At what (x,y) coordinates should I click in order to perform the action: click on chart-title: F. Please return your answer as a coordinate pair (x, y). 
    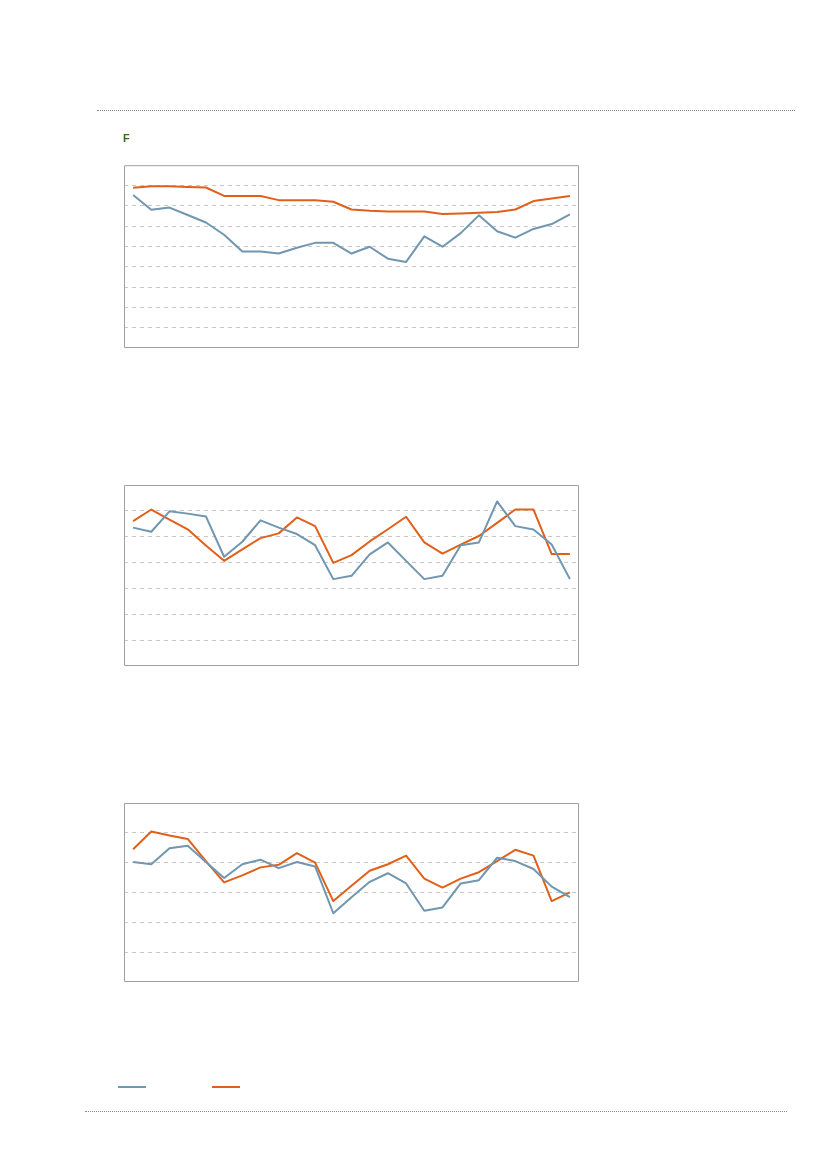
    Looking at the image, I should click on (126, 137).